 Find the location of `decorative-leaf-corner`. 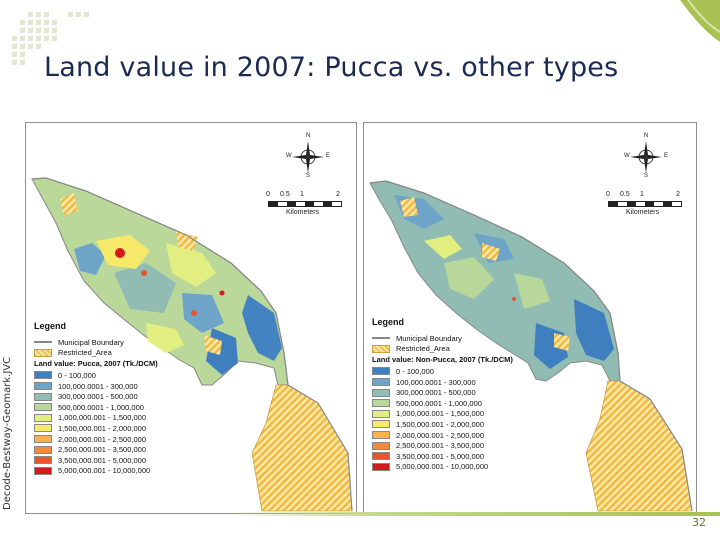

decorative-leaf-corner is located at coordinates (700, 21).